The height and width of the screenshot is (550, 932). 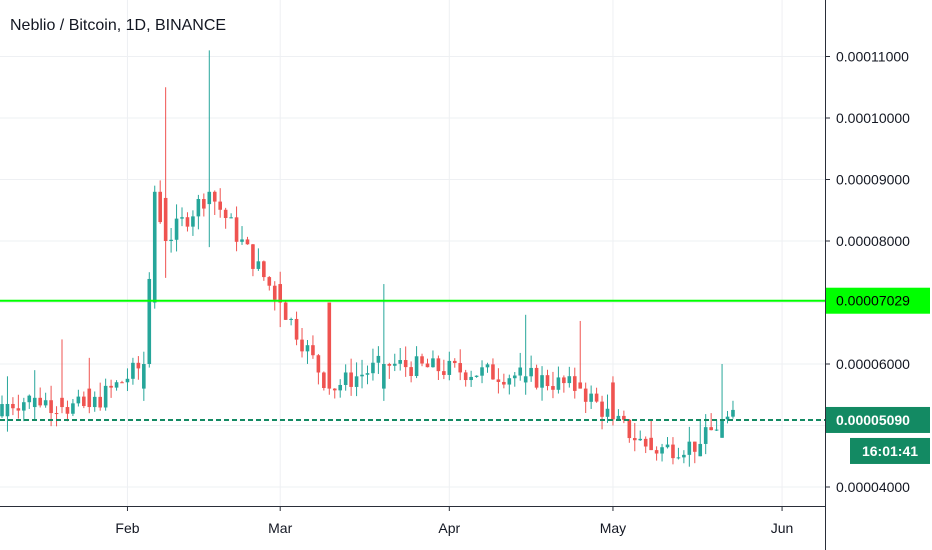 I want to click on y-tick-label: 0.00011000, so click(x=872, y=57).